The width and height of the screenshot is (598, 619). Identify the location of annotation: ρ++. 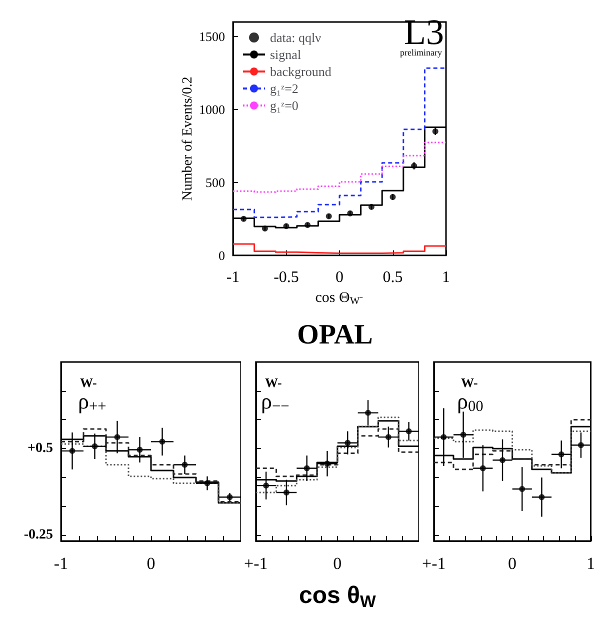
(92, 401).